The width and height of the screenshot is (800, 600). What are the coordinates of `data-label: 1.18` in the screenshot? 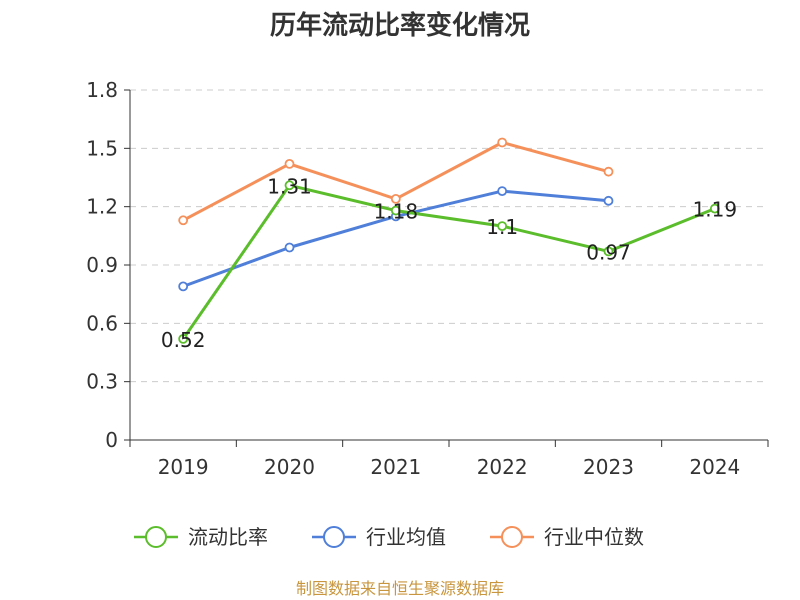 It's located at (396, 212).